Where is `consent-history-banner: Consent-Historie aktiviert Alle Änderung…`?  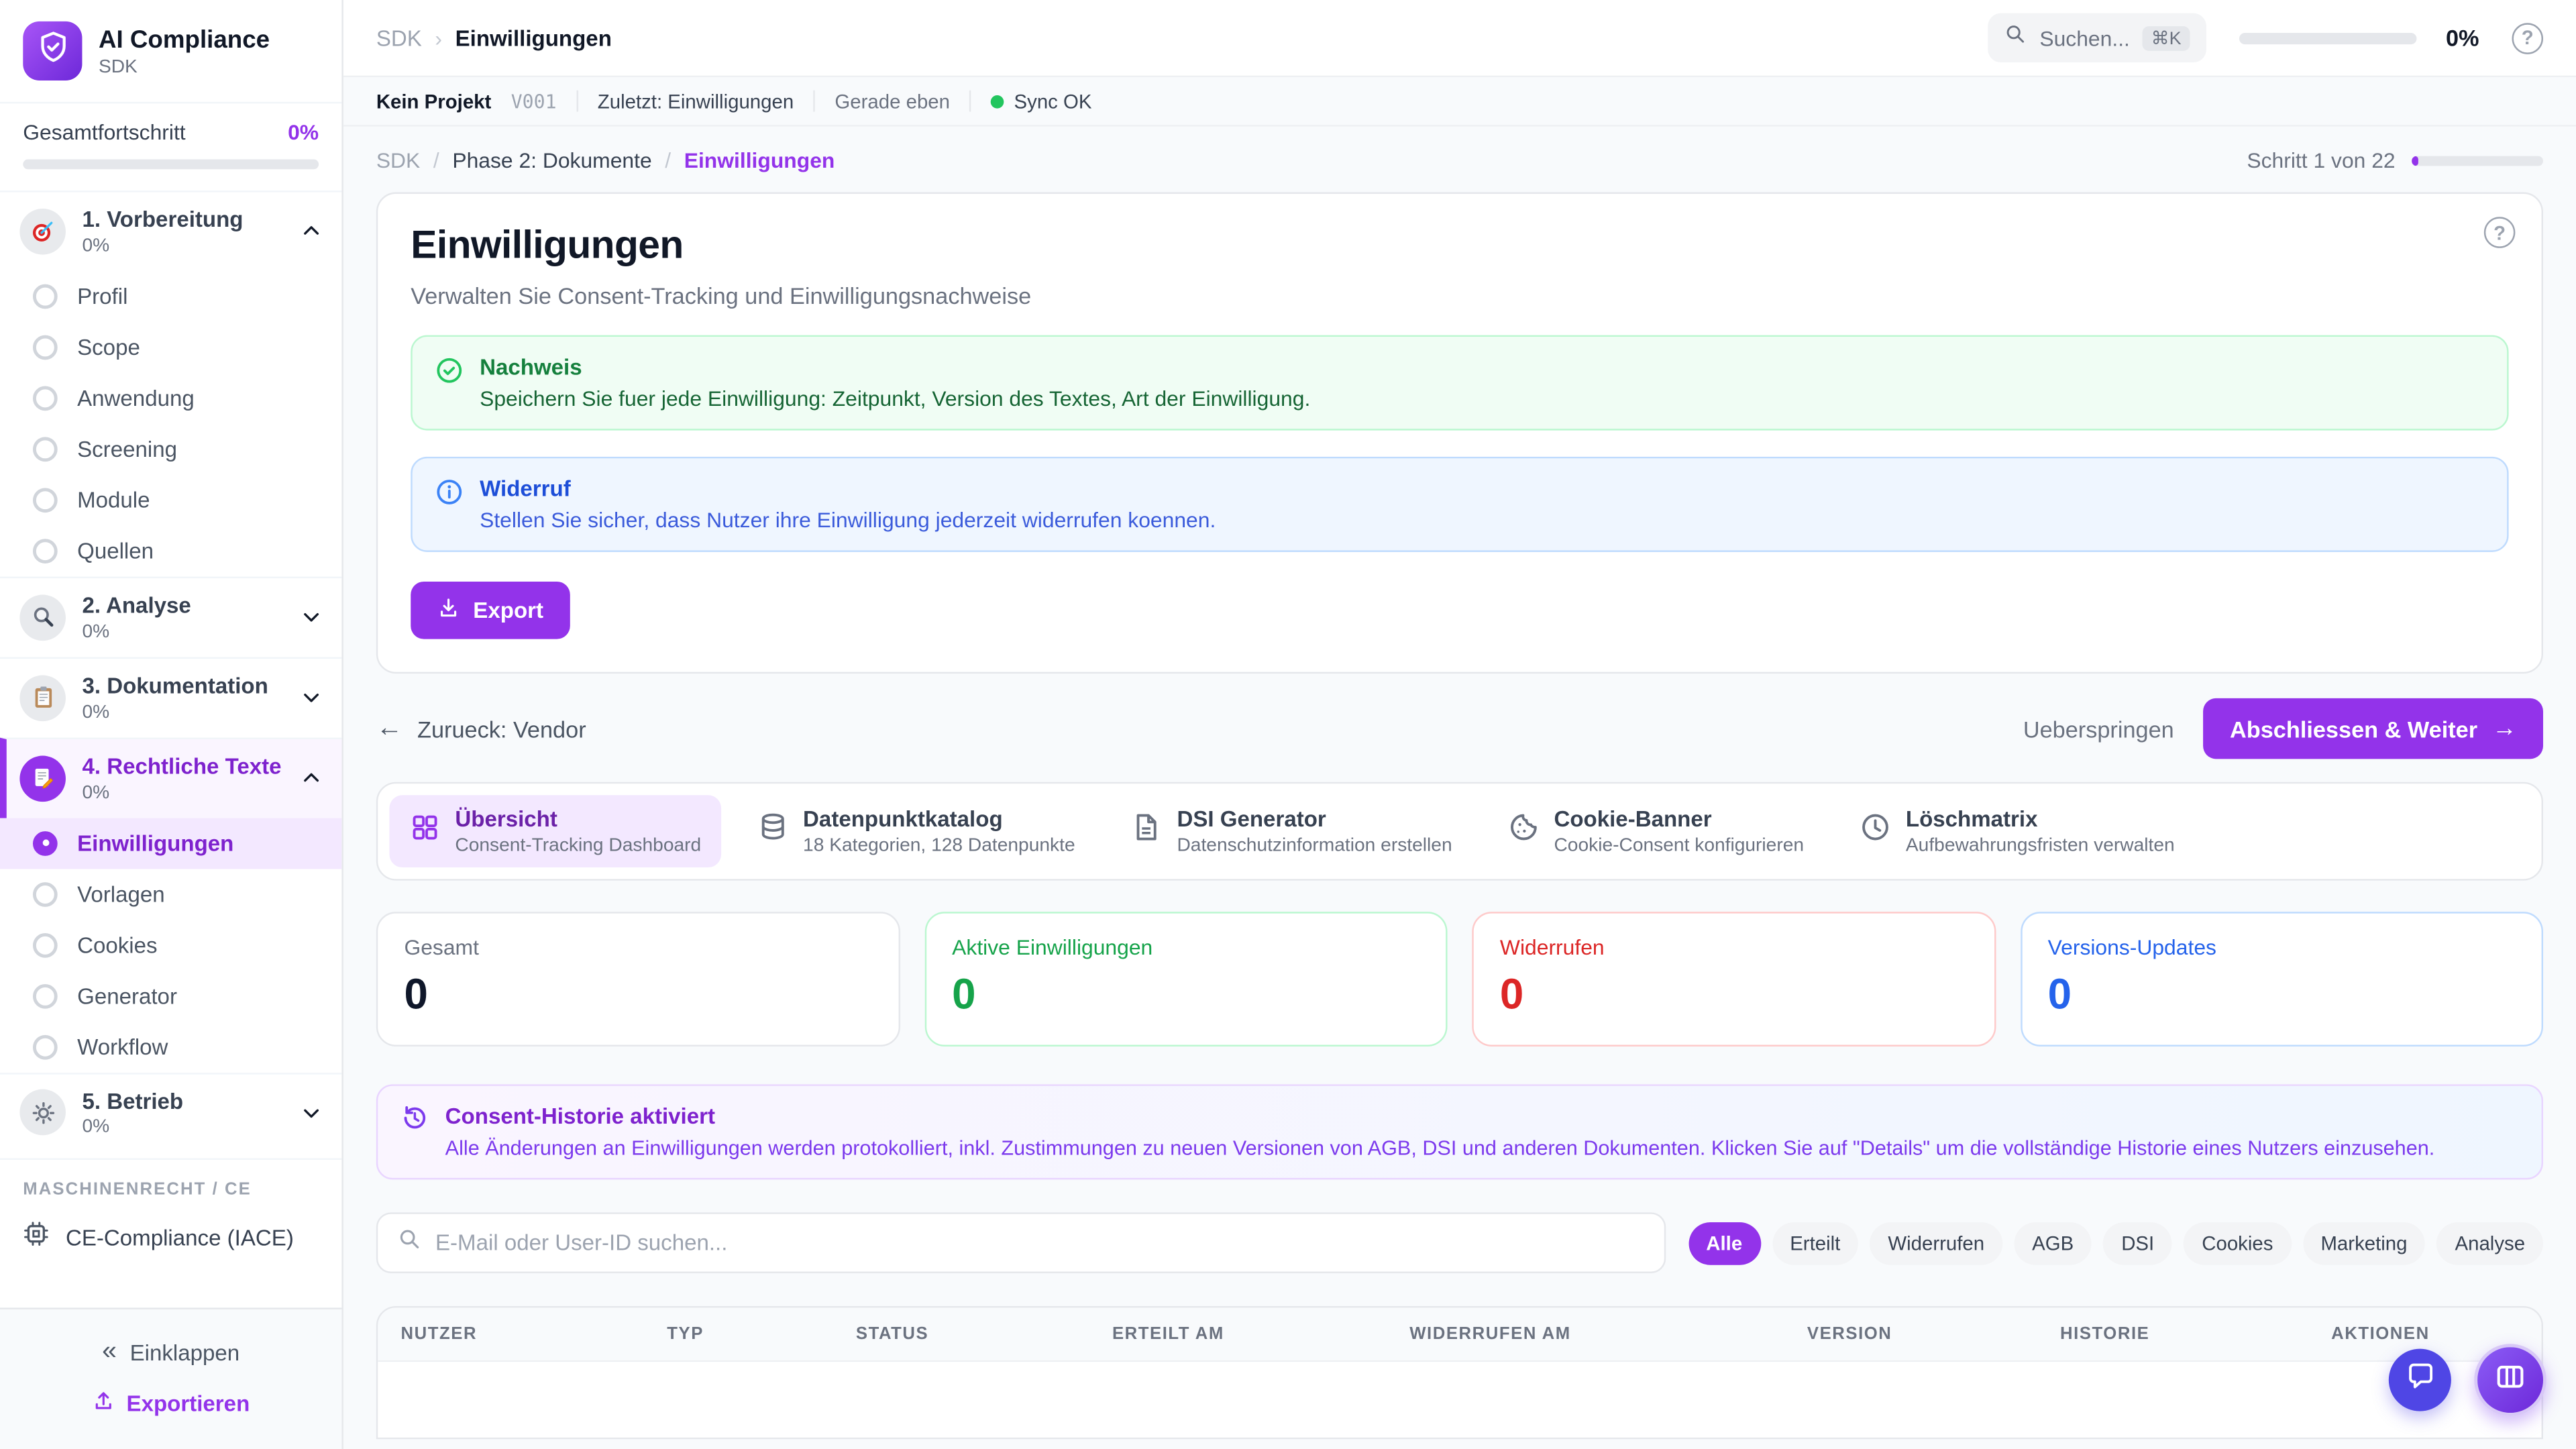
consent-history-banner: Consent-Historie aktiviert Alle Änderung… is located at coordinates (1460, 1132).